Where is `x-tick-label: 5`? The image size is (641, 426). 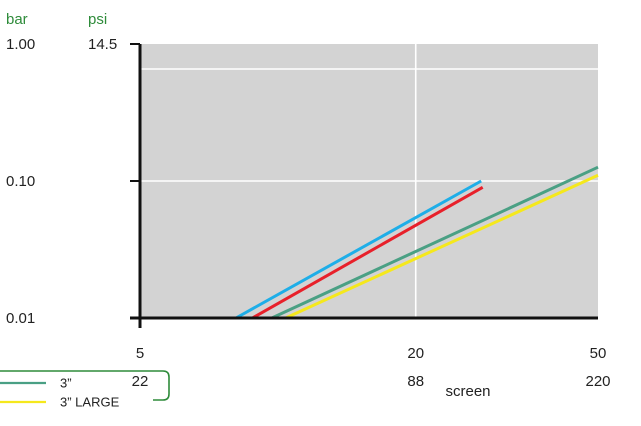 x-tick-label: 5 is located at coordinates (140, 353).